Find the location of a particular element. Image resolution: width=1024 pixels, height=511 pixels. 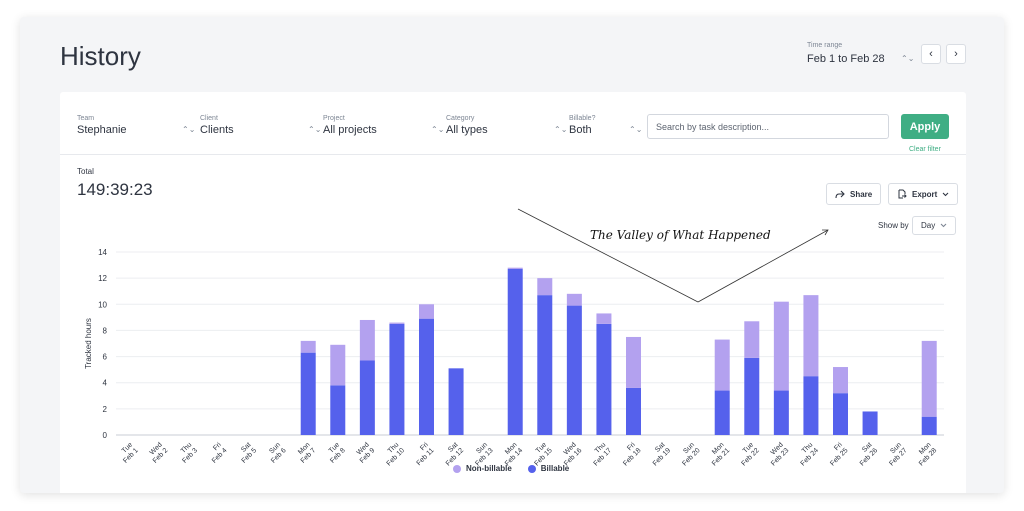

x-tick-label: SunFeb 27 is located at coordinates (896, 454).